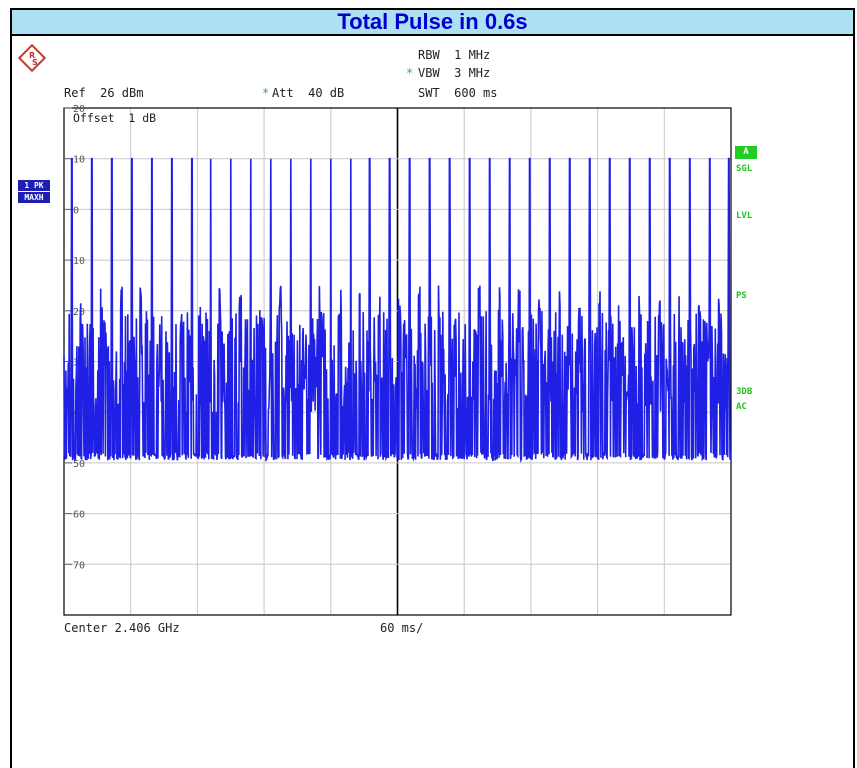  What do you see at coordinates (122, 628) in the screenshot?
I see `center-frequency-label: Center 2.406 GHz` at bounding box center [122, 628].